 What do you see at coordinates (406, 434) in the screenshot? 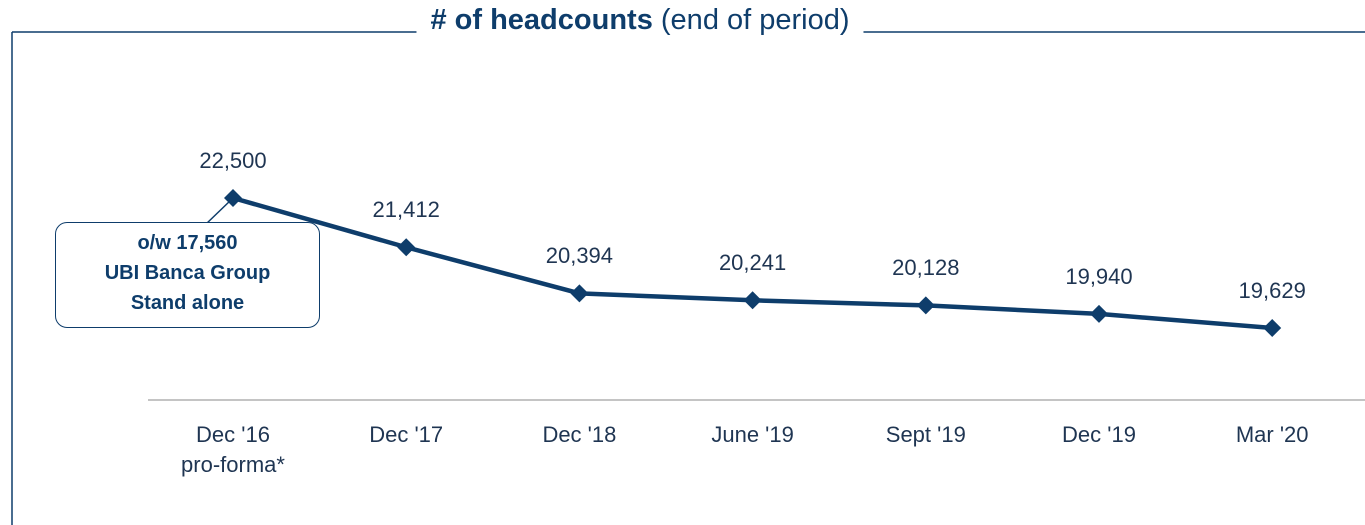
I see `x-tick-label: Dec '17` at bounding box center [406, 434].